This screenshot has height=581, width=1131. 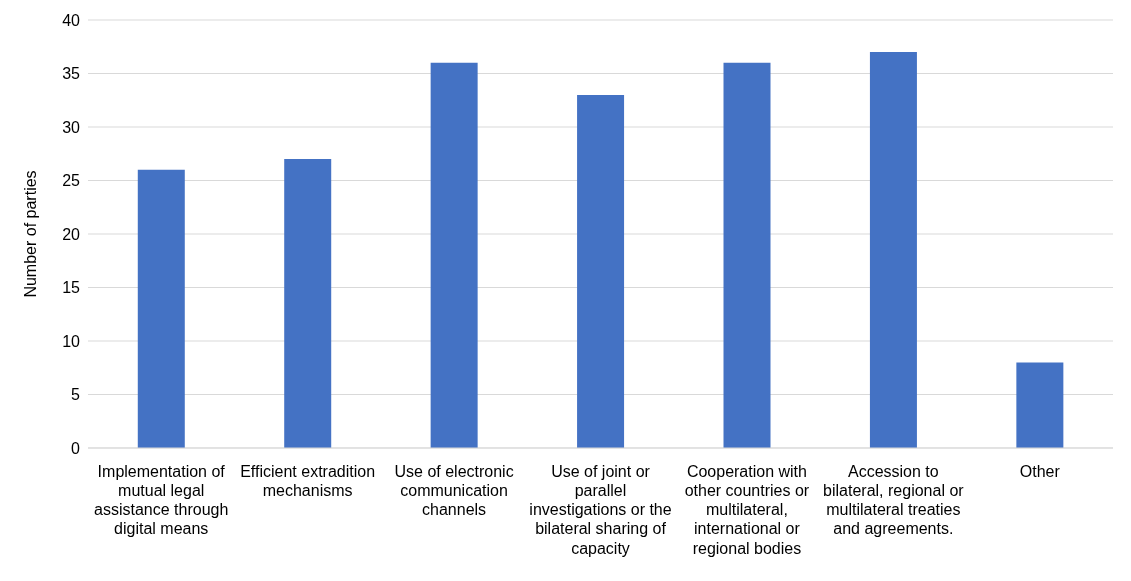 What do you see at coordinates (1040, 471) in the screenshot?
I see `x-tick-label: Other` at bounding box center [1040, 471].